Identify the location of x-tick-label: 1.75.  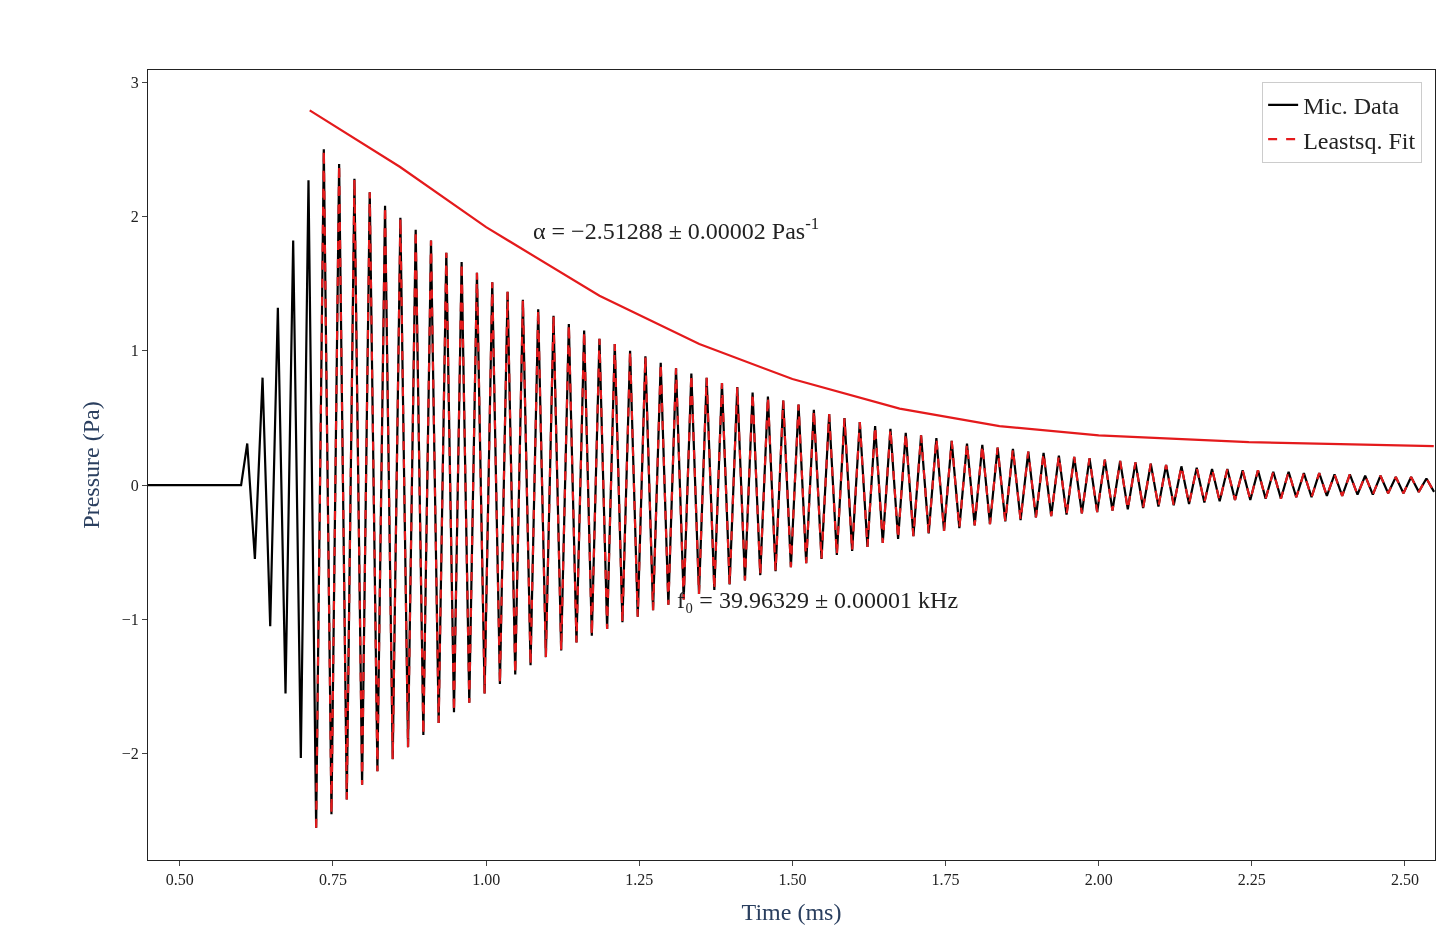
(945, 880).